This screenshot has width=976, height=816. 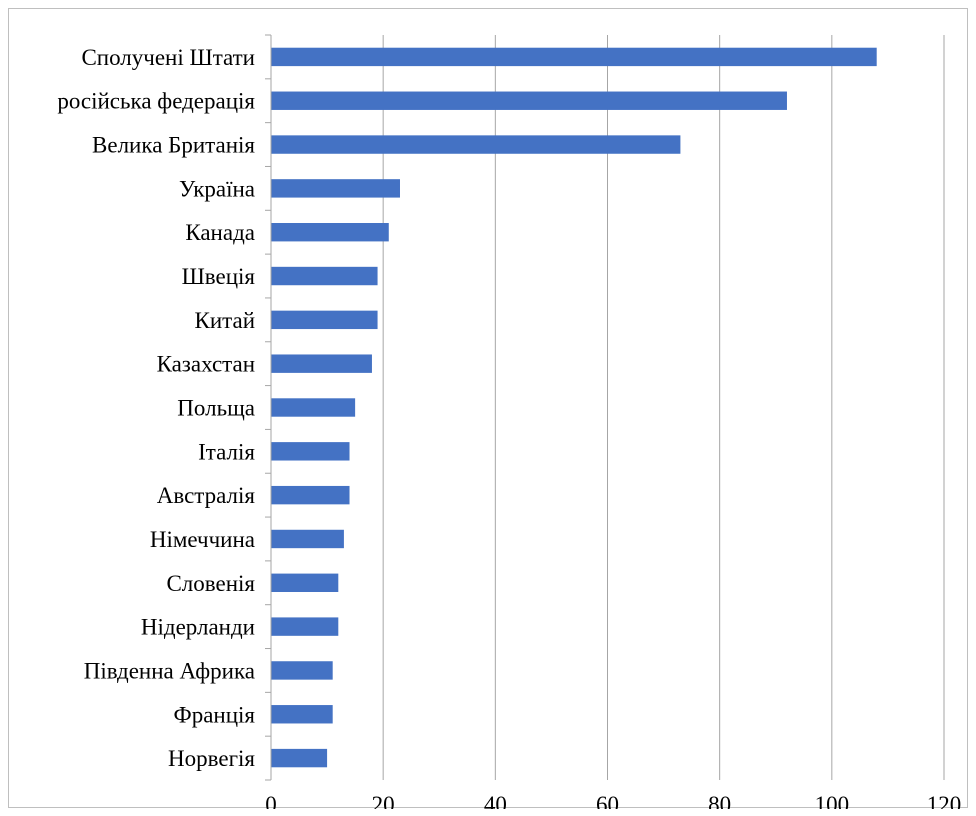 What do you see at coordinates (211, 758) in the screenshot?
I see `category-label: Норвегія` at bounding box center [211, 758].